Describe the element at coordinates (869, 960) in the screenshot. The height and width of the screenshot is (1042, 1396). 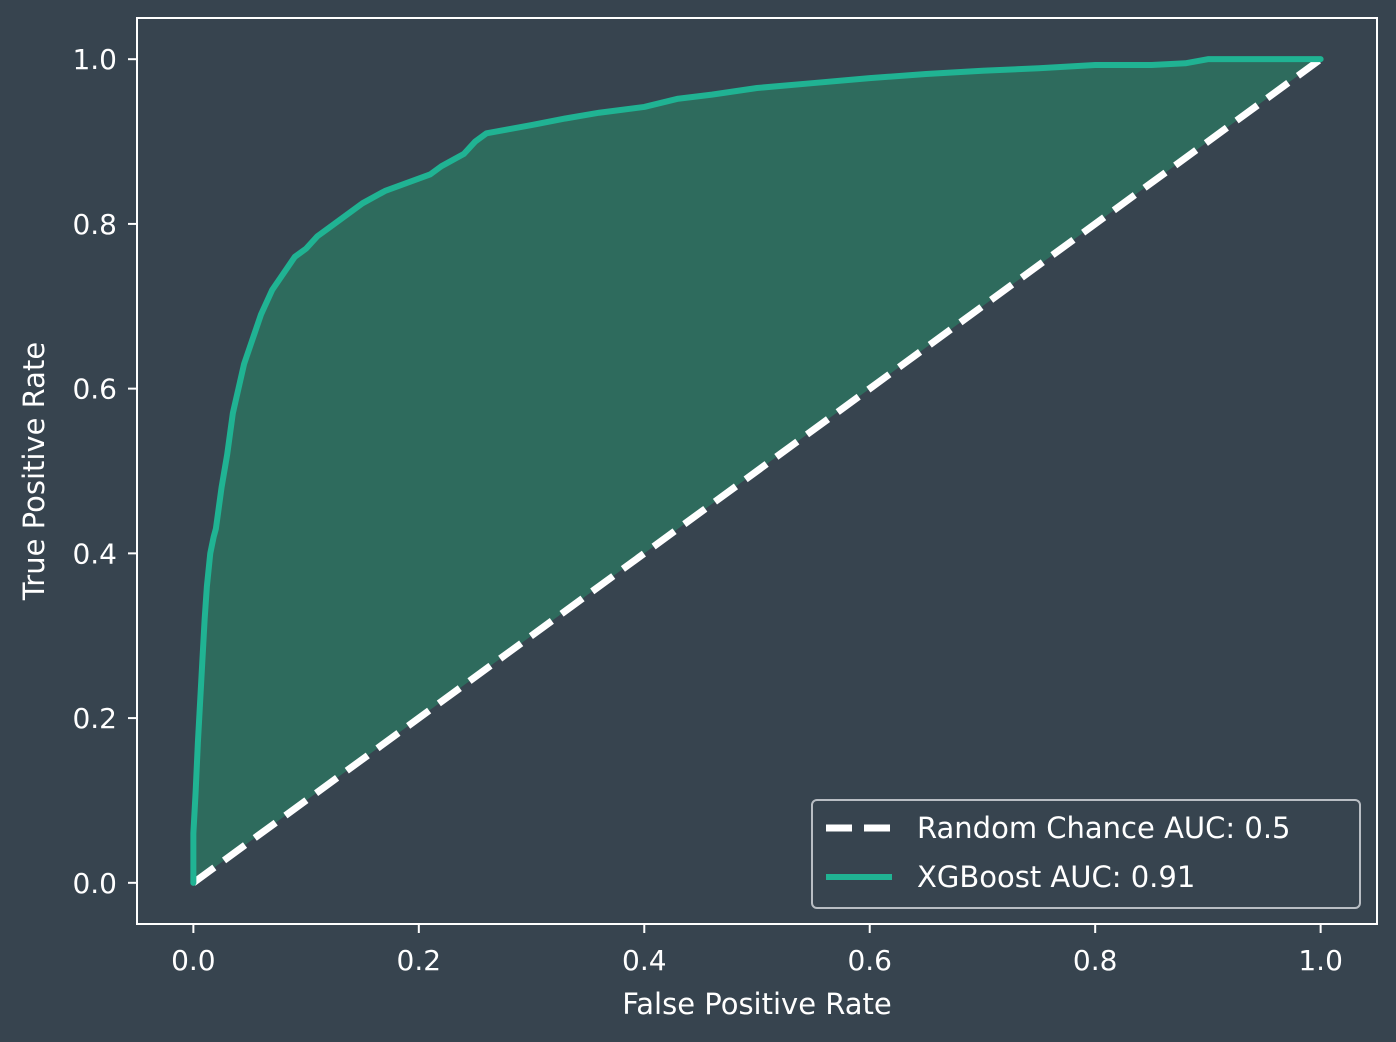
I see `x-tick-label: 0.6` at that location.